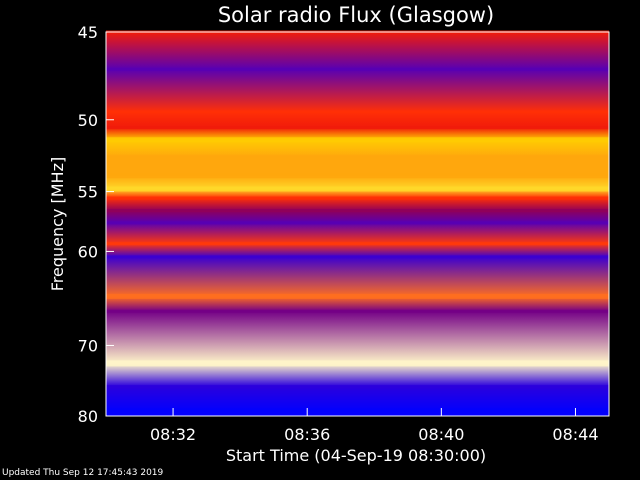 The height and width of the screenshot is (480, 640). Describe the element at coordinates (357, 257) in the screenshot. I see `band-60.5mhz` at that location.